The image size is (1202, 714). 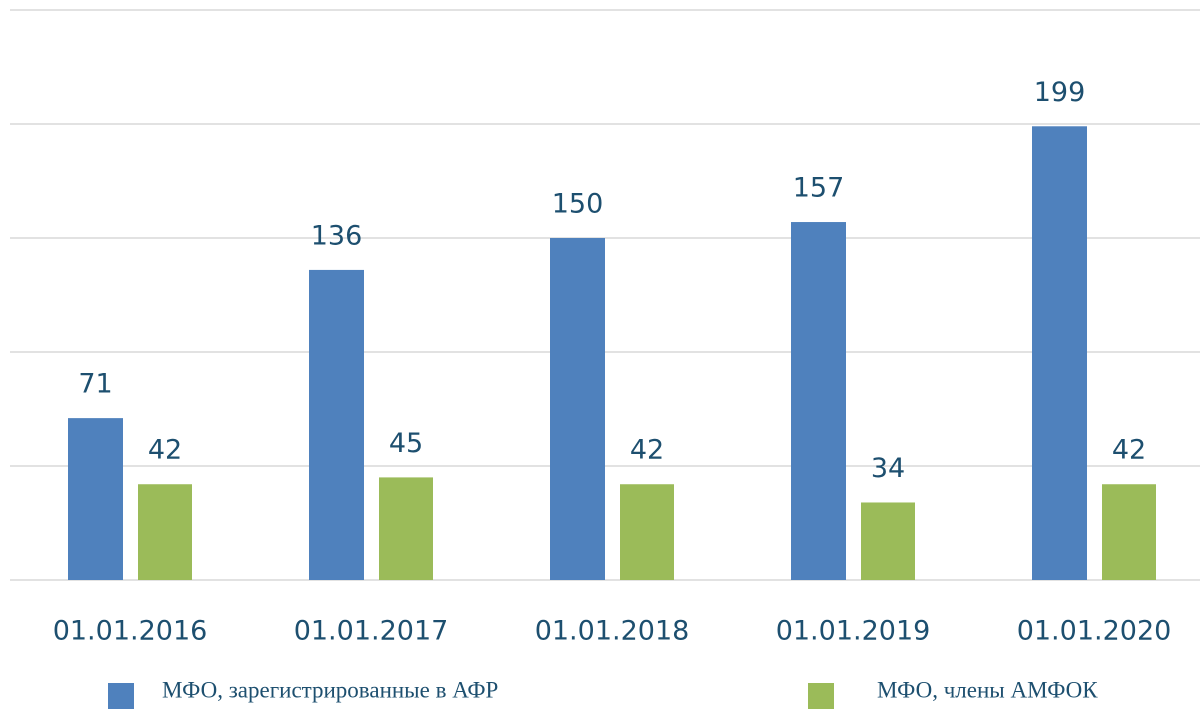 What do you see at coordinates (819, 188) in the screenshot?
I see `data-label: 157` at bounding box center [819, 188].